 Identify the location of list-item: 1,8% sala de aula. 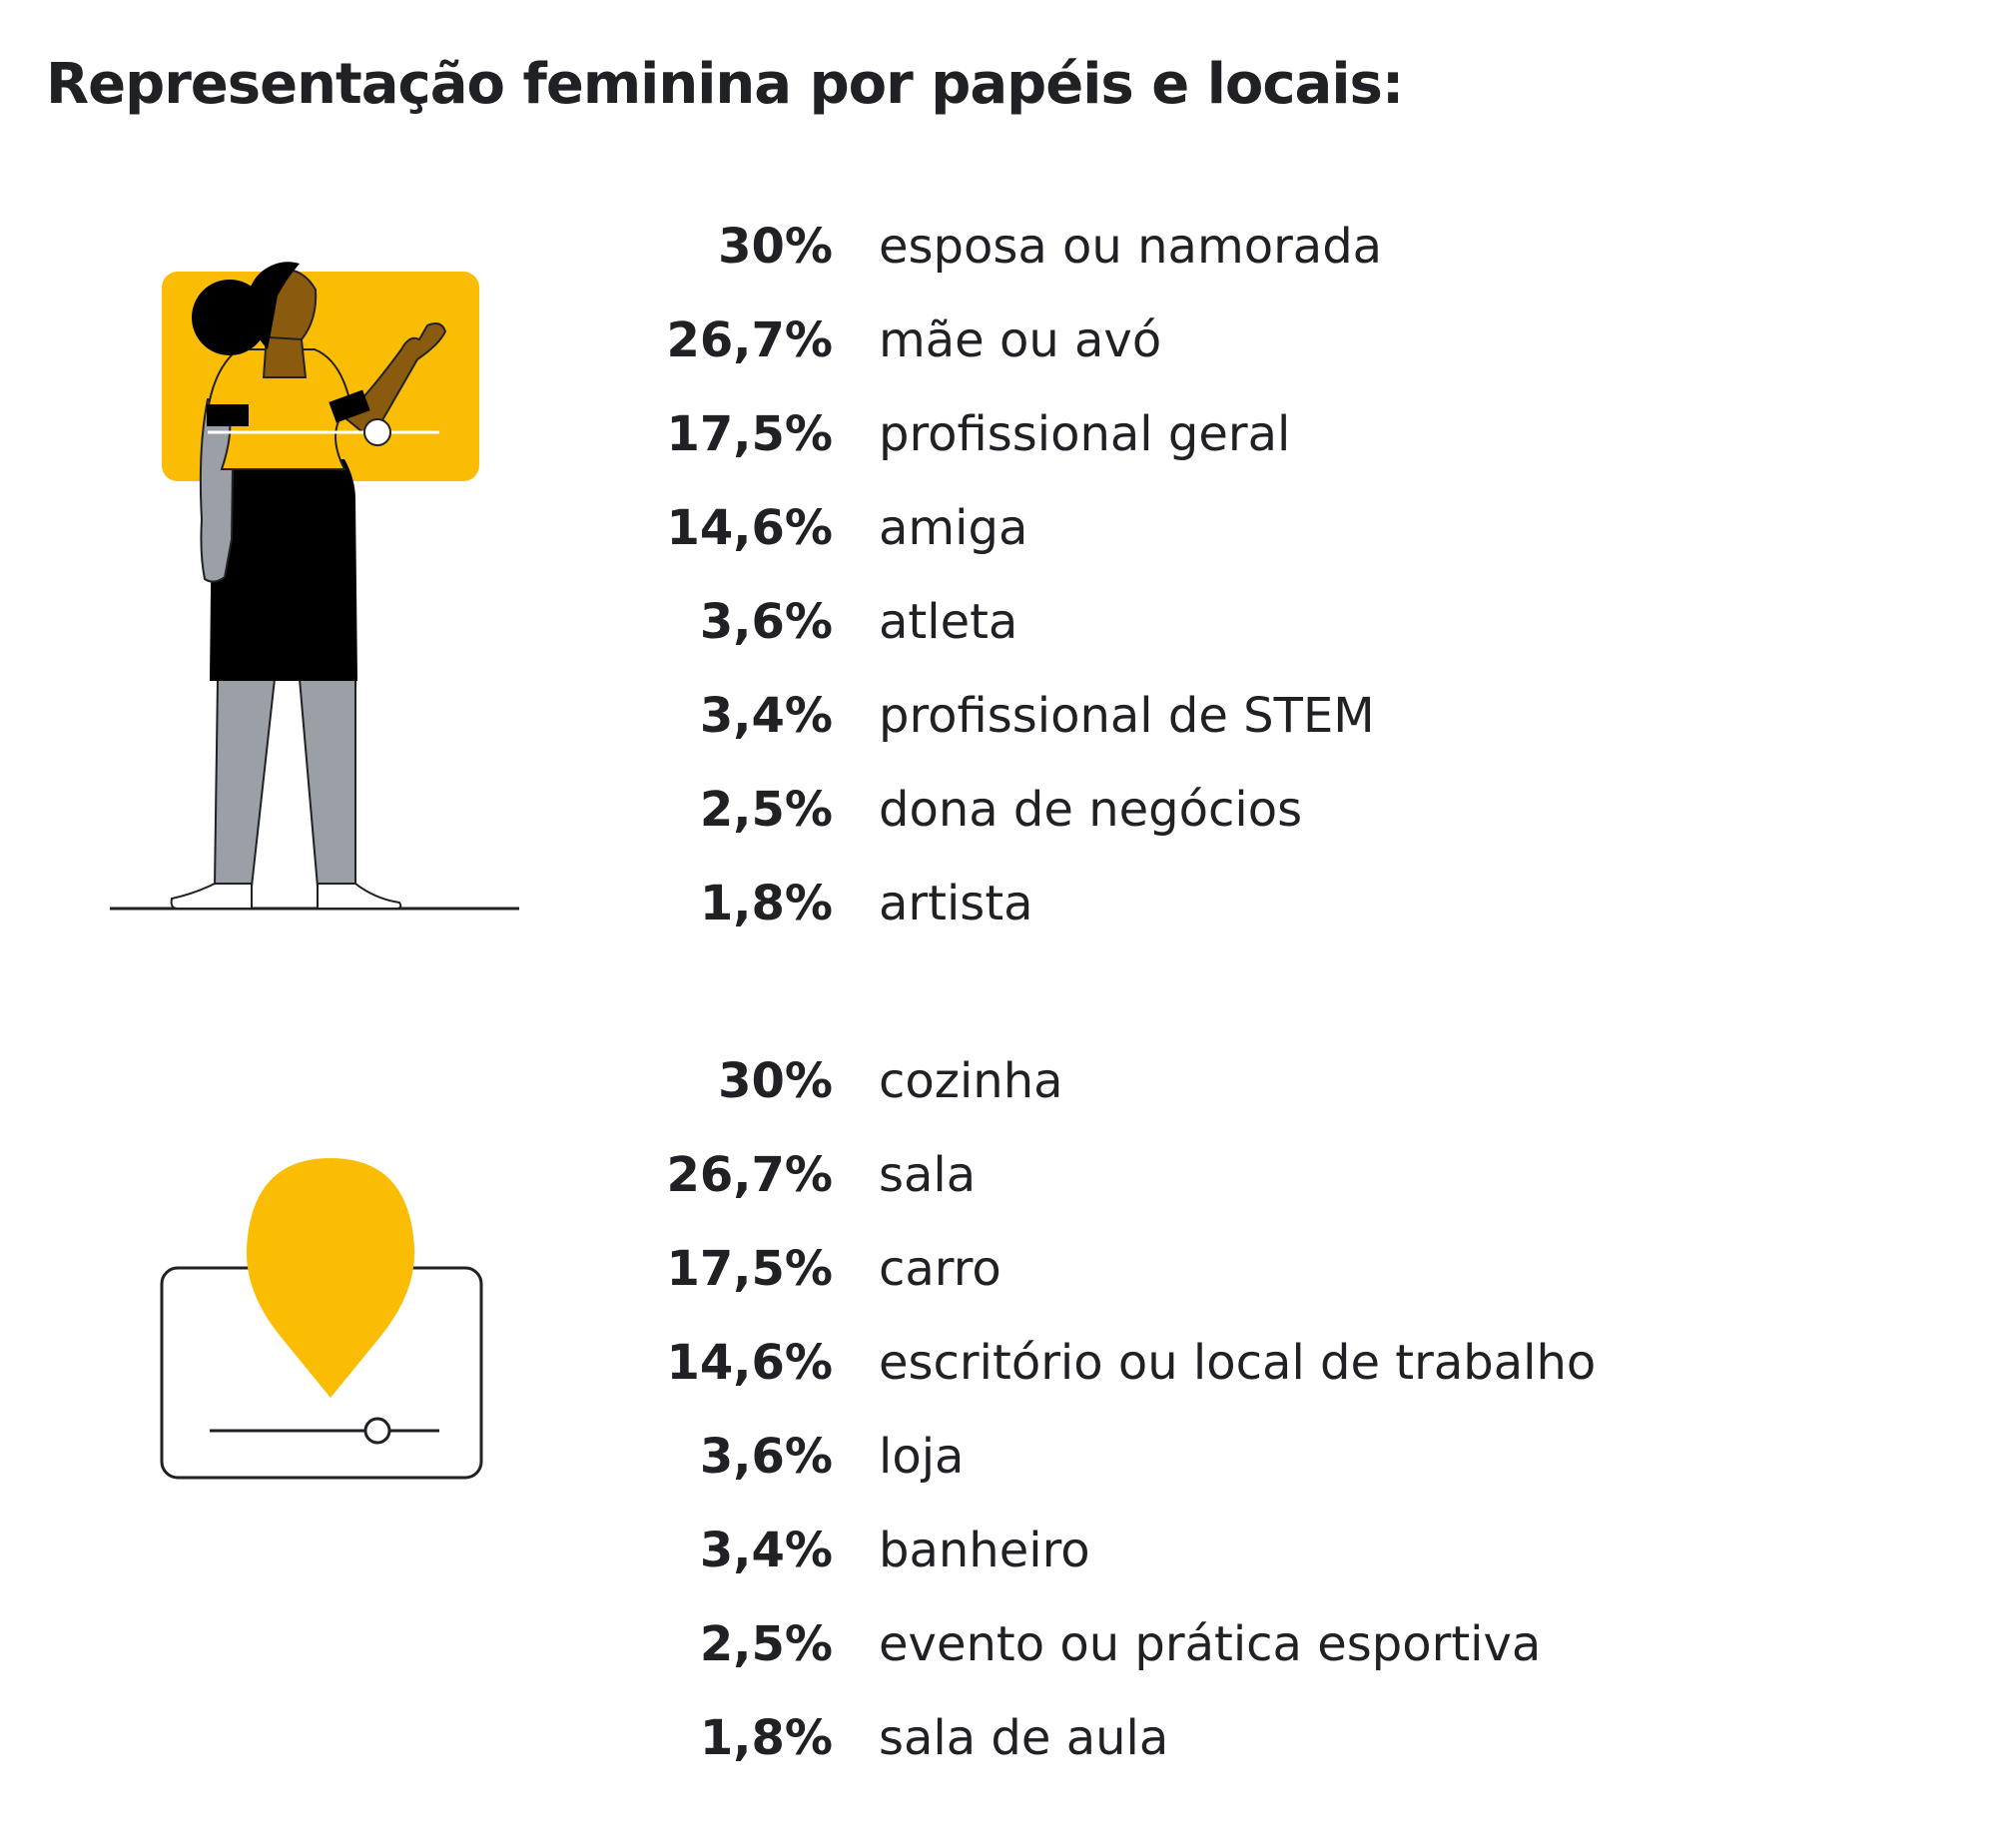
(998, 1738).